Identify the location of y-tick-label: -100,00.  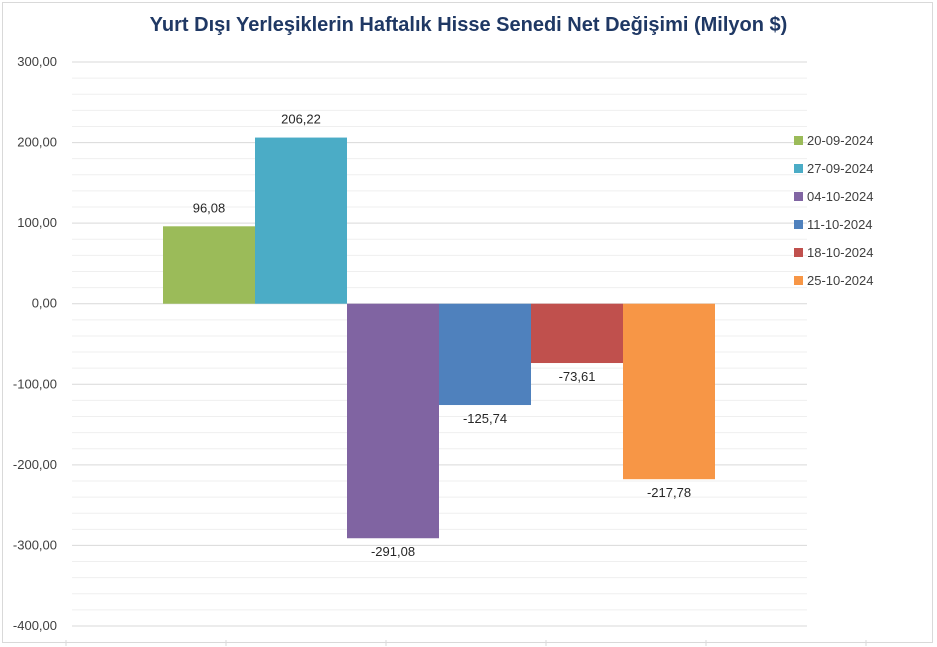
(35, 383).